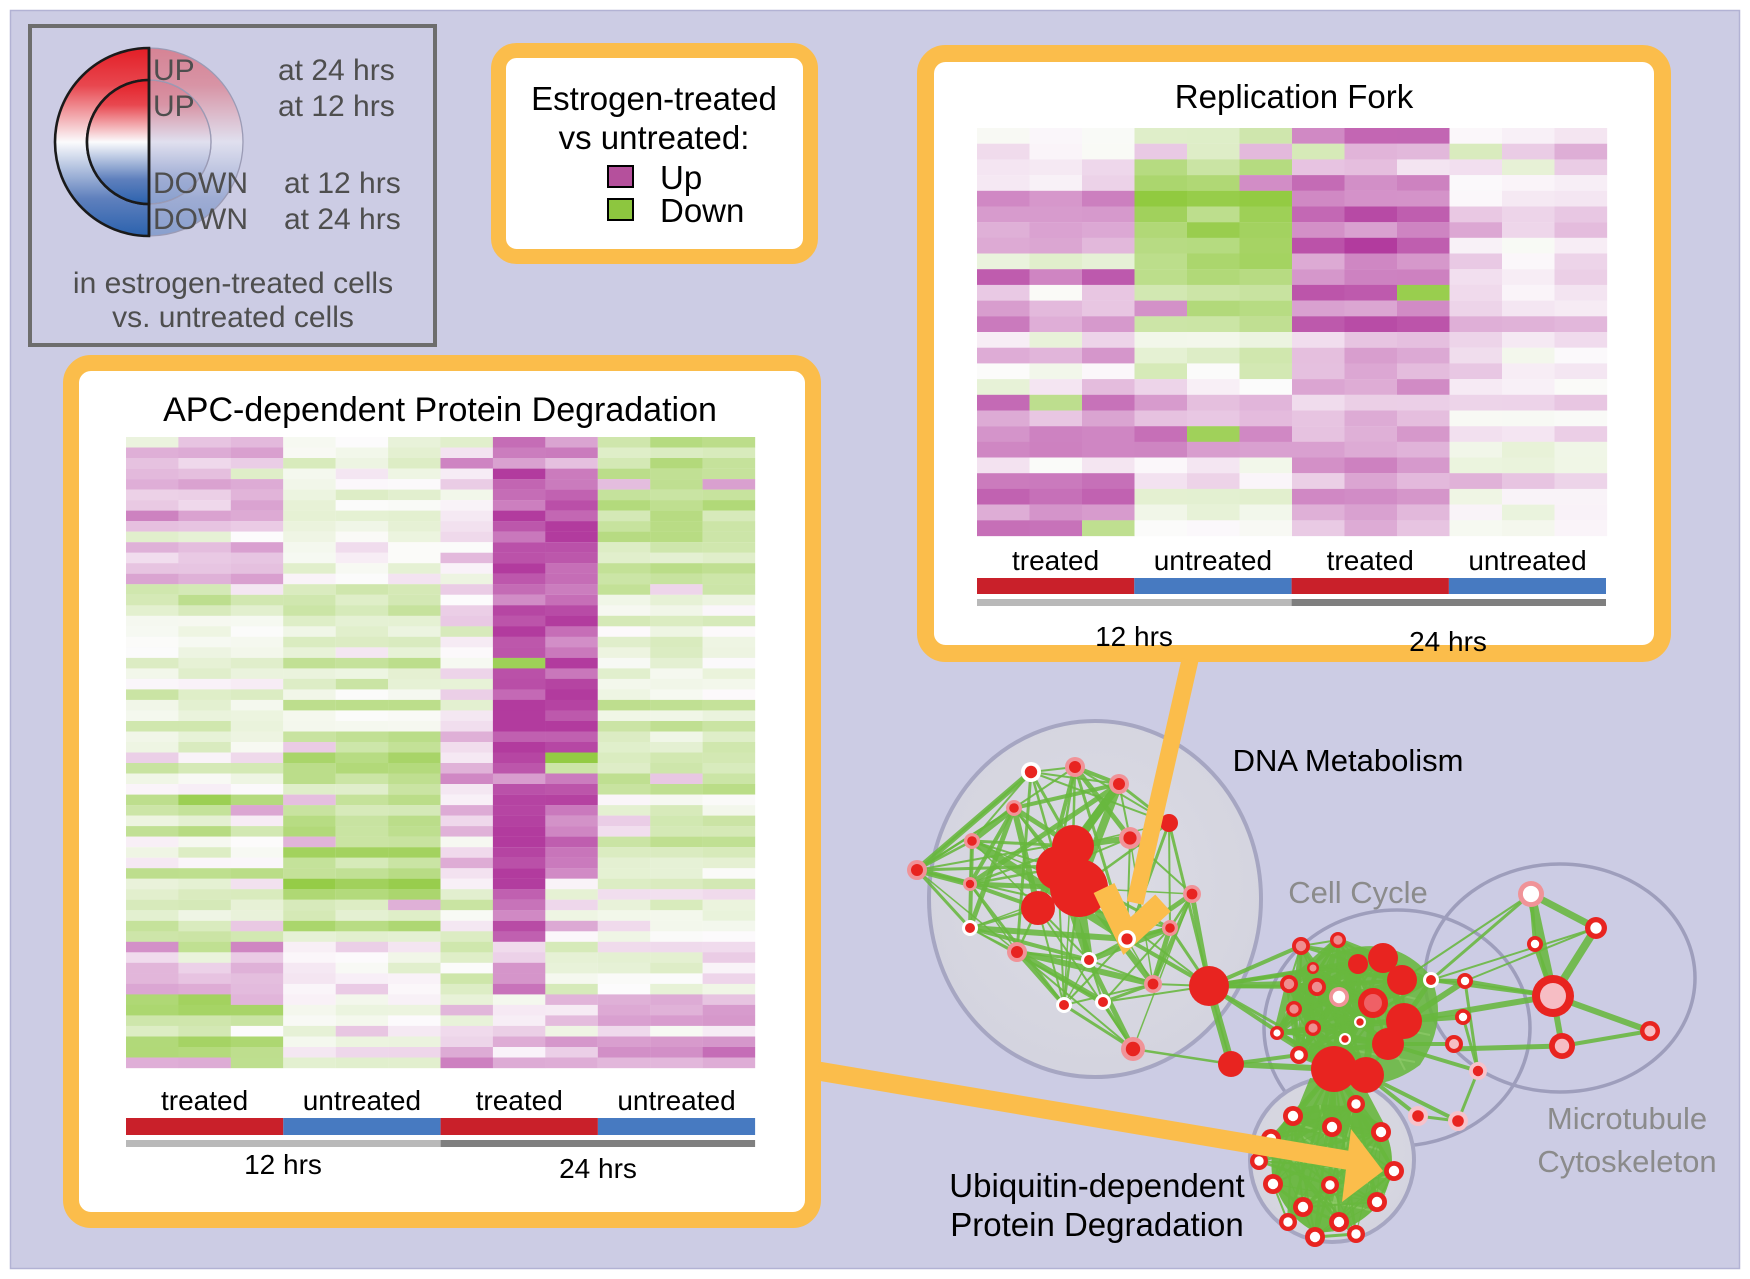 The height and width of the screenshot is (1279, 1750). What do you see at coordinates (440, 410) in the screenshot?
I see `svg-text:APC-dependent Protein Degradat: APC-dependent Protein Degradation` at bounding box center [440, 410].